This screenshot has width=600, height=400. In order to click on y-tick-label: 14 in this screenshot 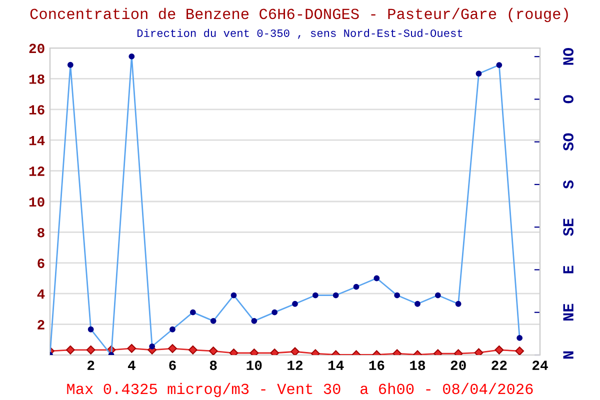, I will do `click(37, 141)`.